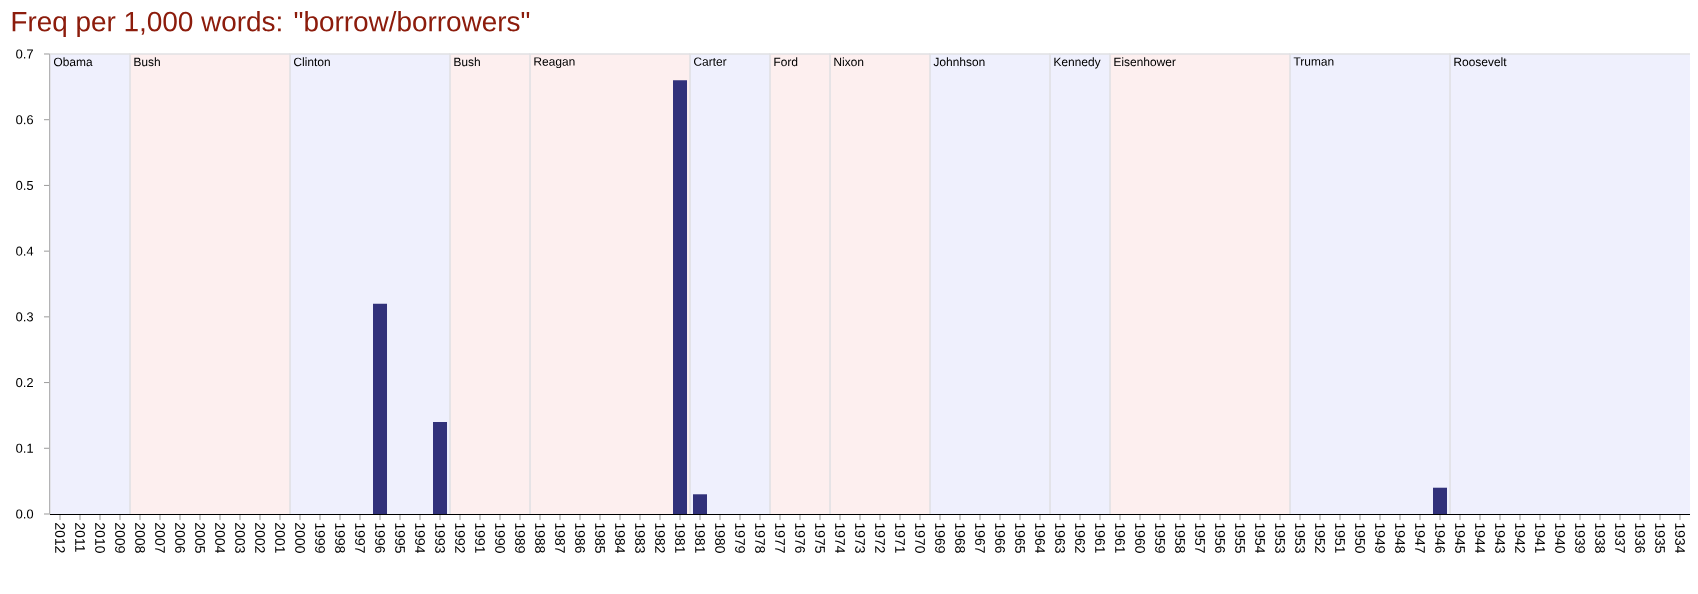  Describe the element at coordinates (271, 23) in the screenshot. I see `chart-title: Freq per 1,000 words: "borrow/borrowers"` at that location.